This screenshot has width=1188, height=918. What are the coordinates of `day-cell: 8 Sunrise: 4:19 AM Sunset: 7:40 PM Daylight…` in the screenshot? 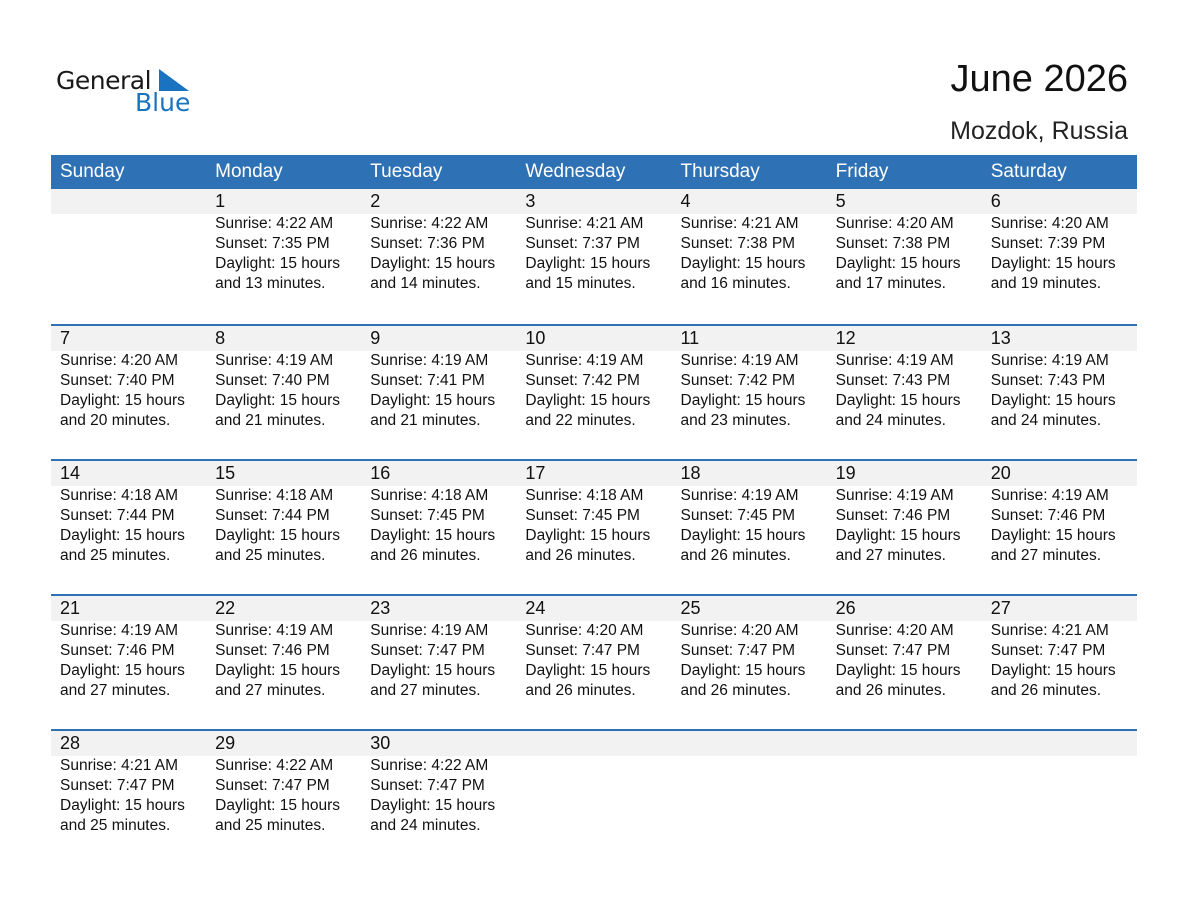 It's located at (283, 392).